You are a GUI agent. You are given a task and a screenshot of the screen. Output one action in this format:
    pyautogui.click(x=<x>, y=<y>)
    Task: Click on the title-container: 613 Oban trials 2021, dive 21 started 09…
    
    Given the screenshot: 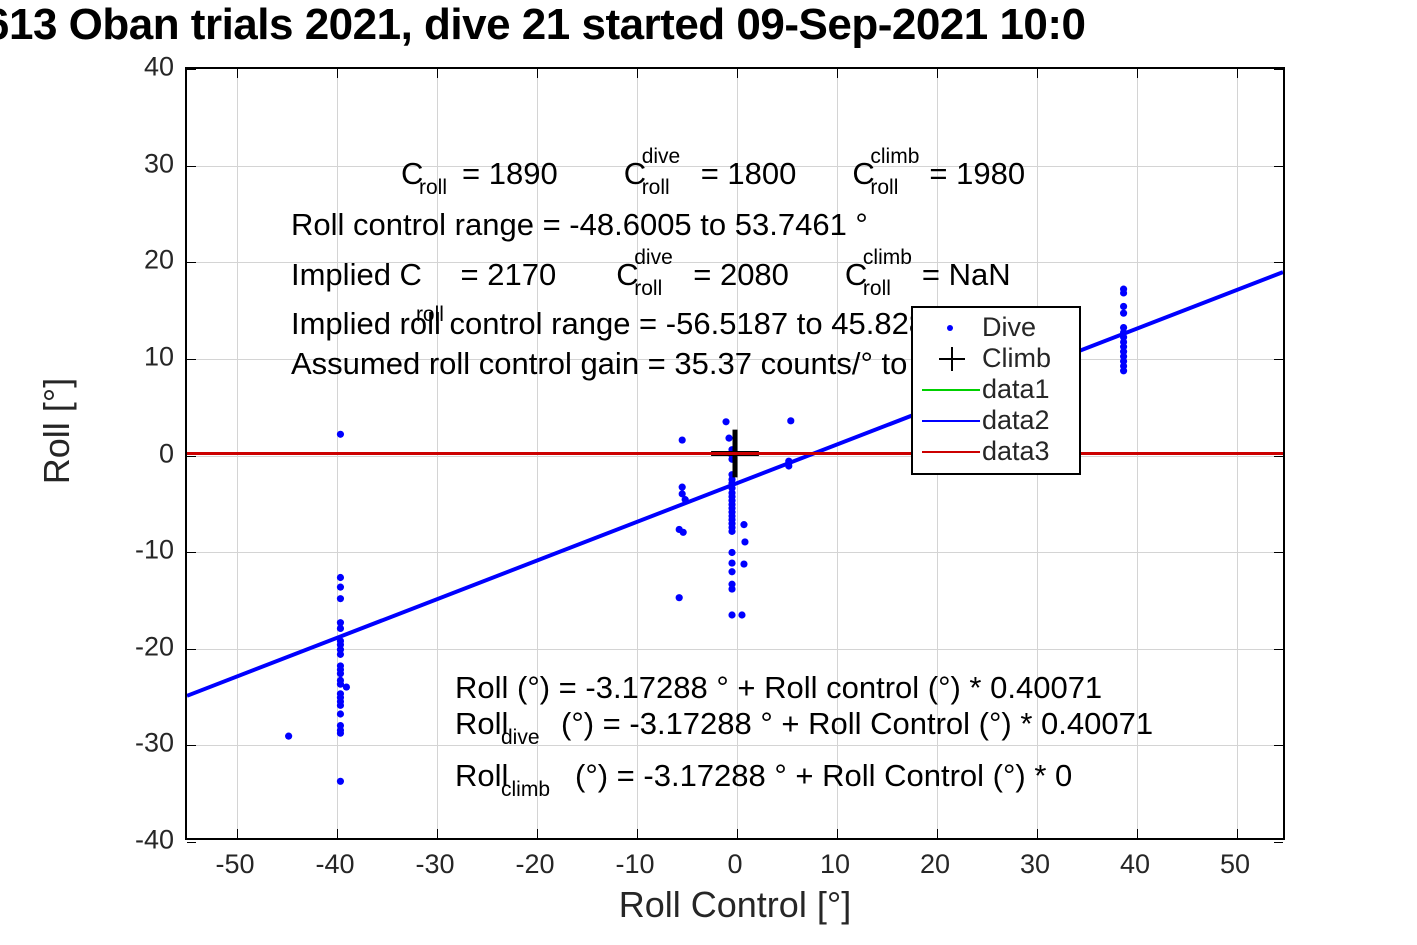 What is the action you would take?
    pyautogui.click(x=708, y=29)
    